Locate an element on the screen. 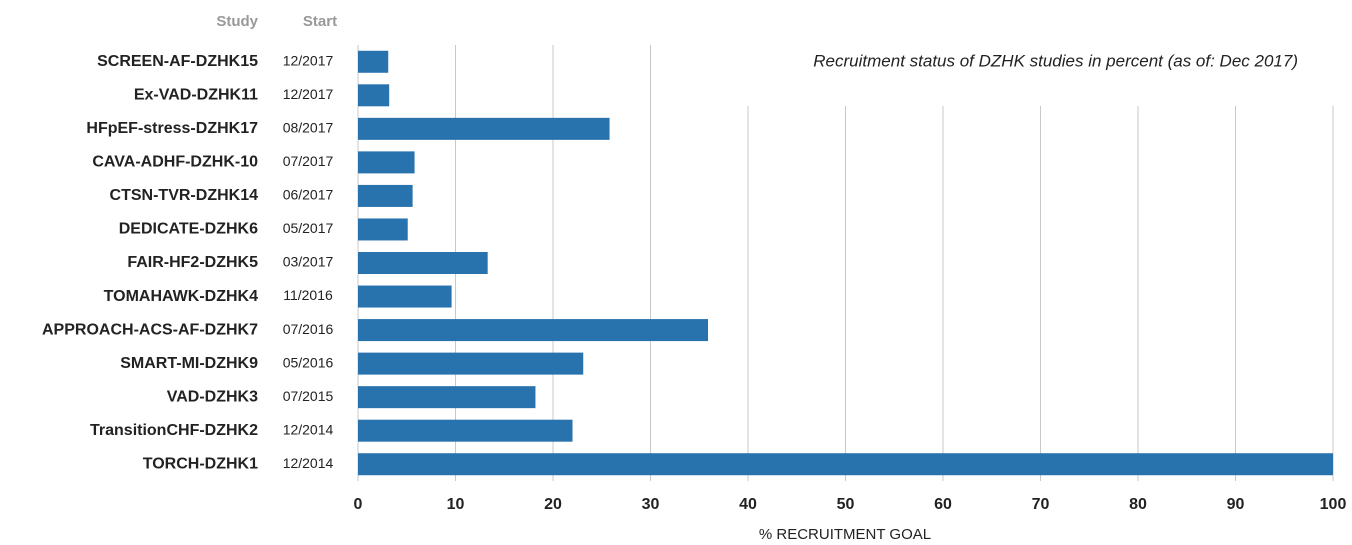 The image size is (1352, 545). x-tick-label: 100 is located at coordinates (1333, 504).